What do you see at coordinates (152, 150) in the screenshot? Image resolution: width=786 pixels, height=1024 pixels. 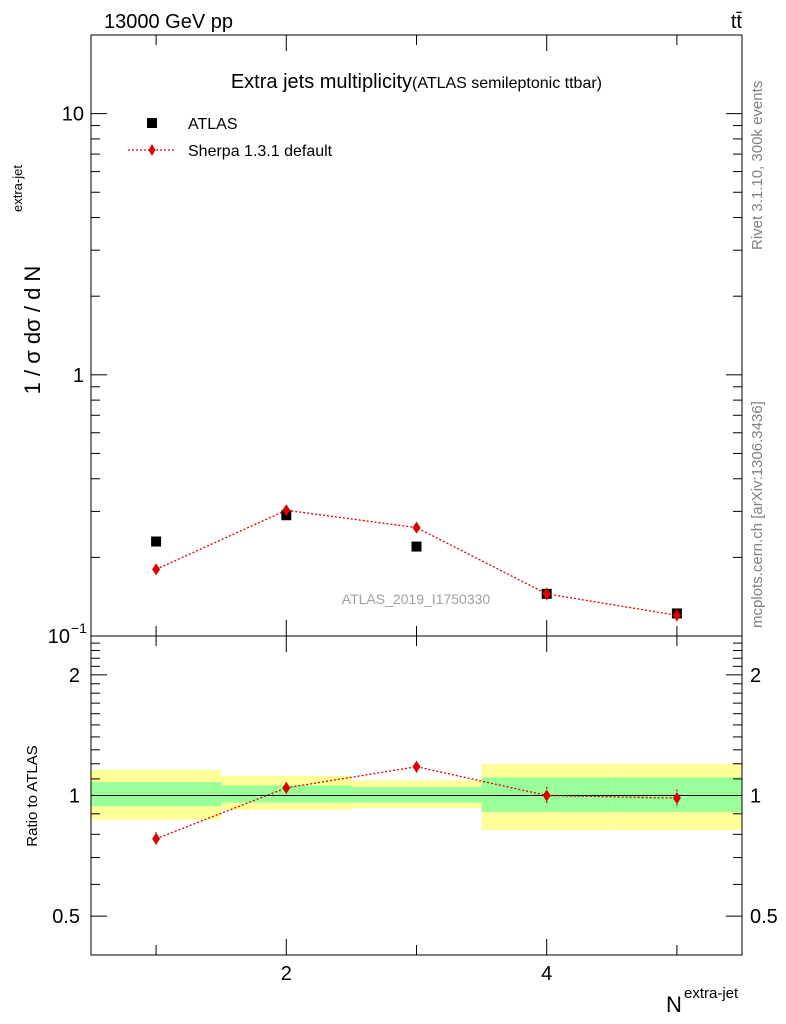 I see `legend-marker-sherpa` at bounding box center [152, 150].